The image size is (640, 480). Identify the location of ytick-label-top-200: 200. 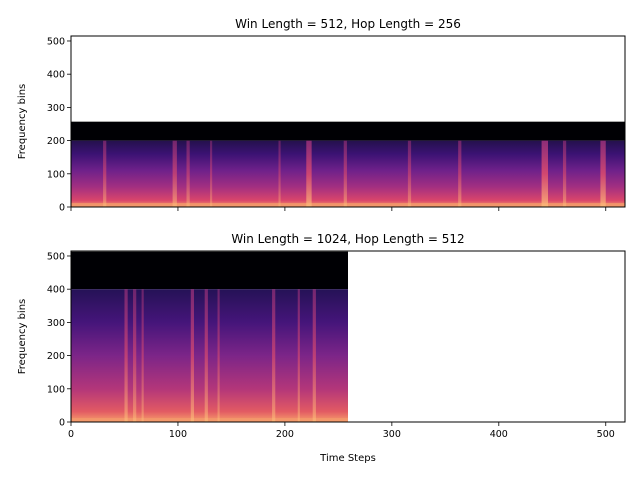
(56, 141).